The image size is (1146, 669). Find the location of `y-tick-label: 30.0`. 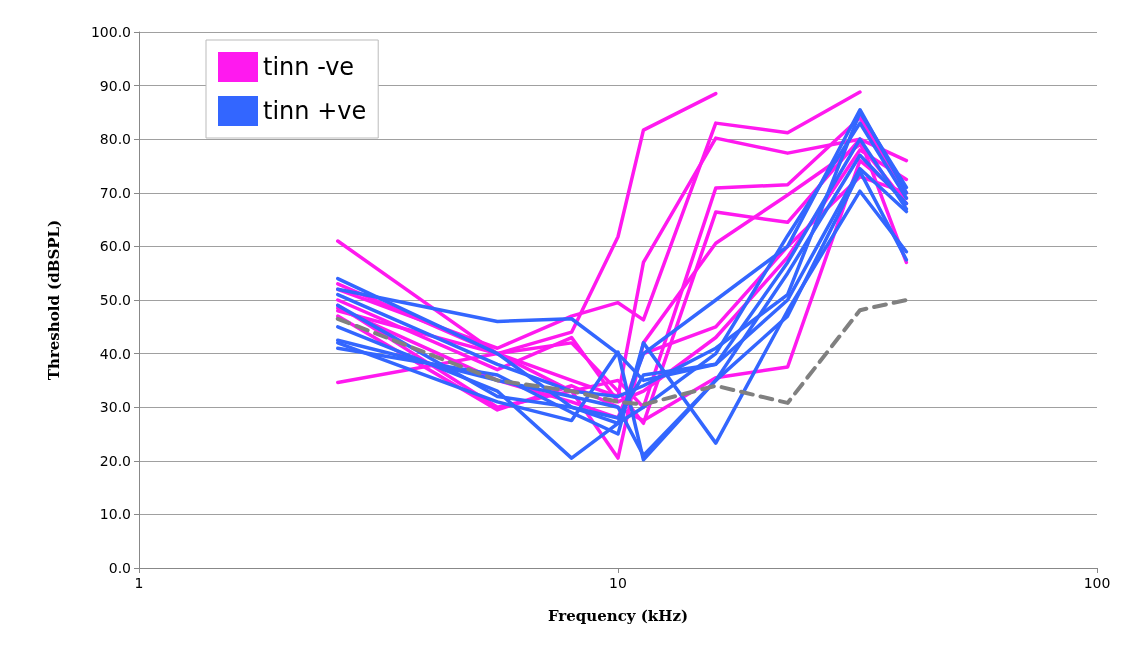

y-tick-label: 30.0 is located at coordinates (115, 407).